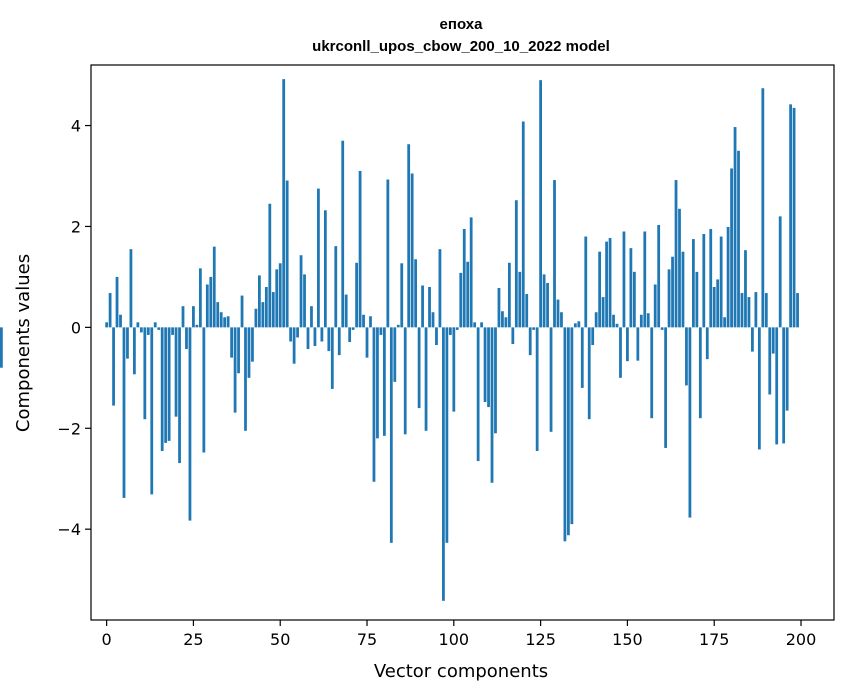  What do you see at coordinates (280, 639) in the screenshot?
I see `x-tick-label: 50` at bounding box center [280, 639].